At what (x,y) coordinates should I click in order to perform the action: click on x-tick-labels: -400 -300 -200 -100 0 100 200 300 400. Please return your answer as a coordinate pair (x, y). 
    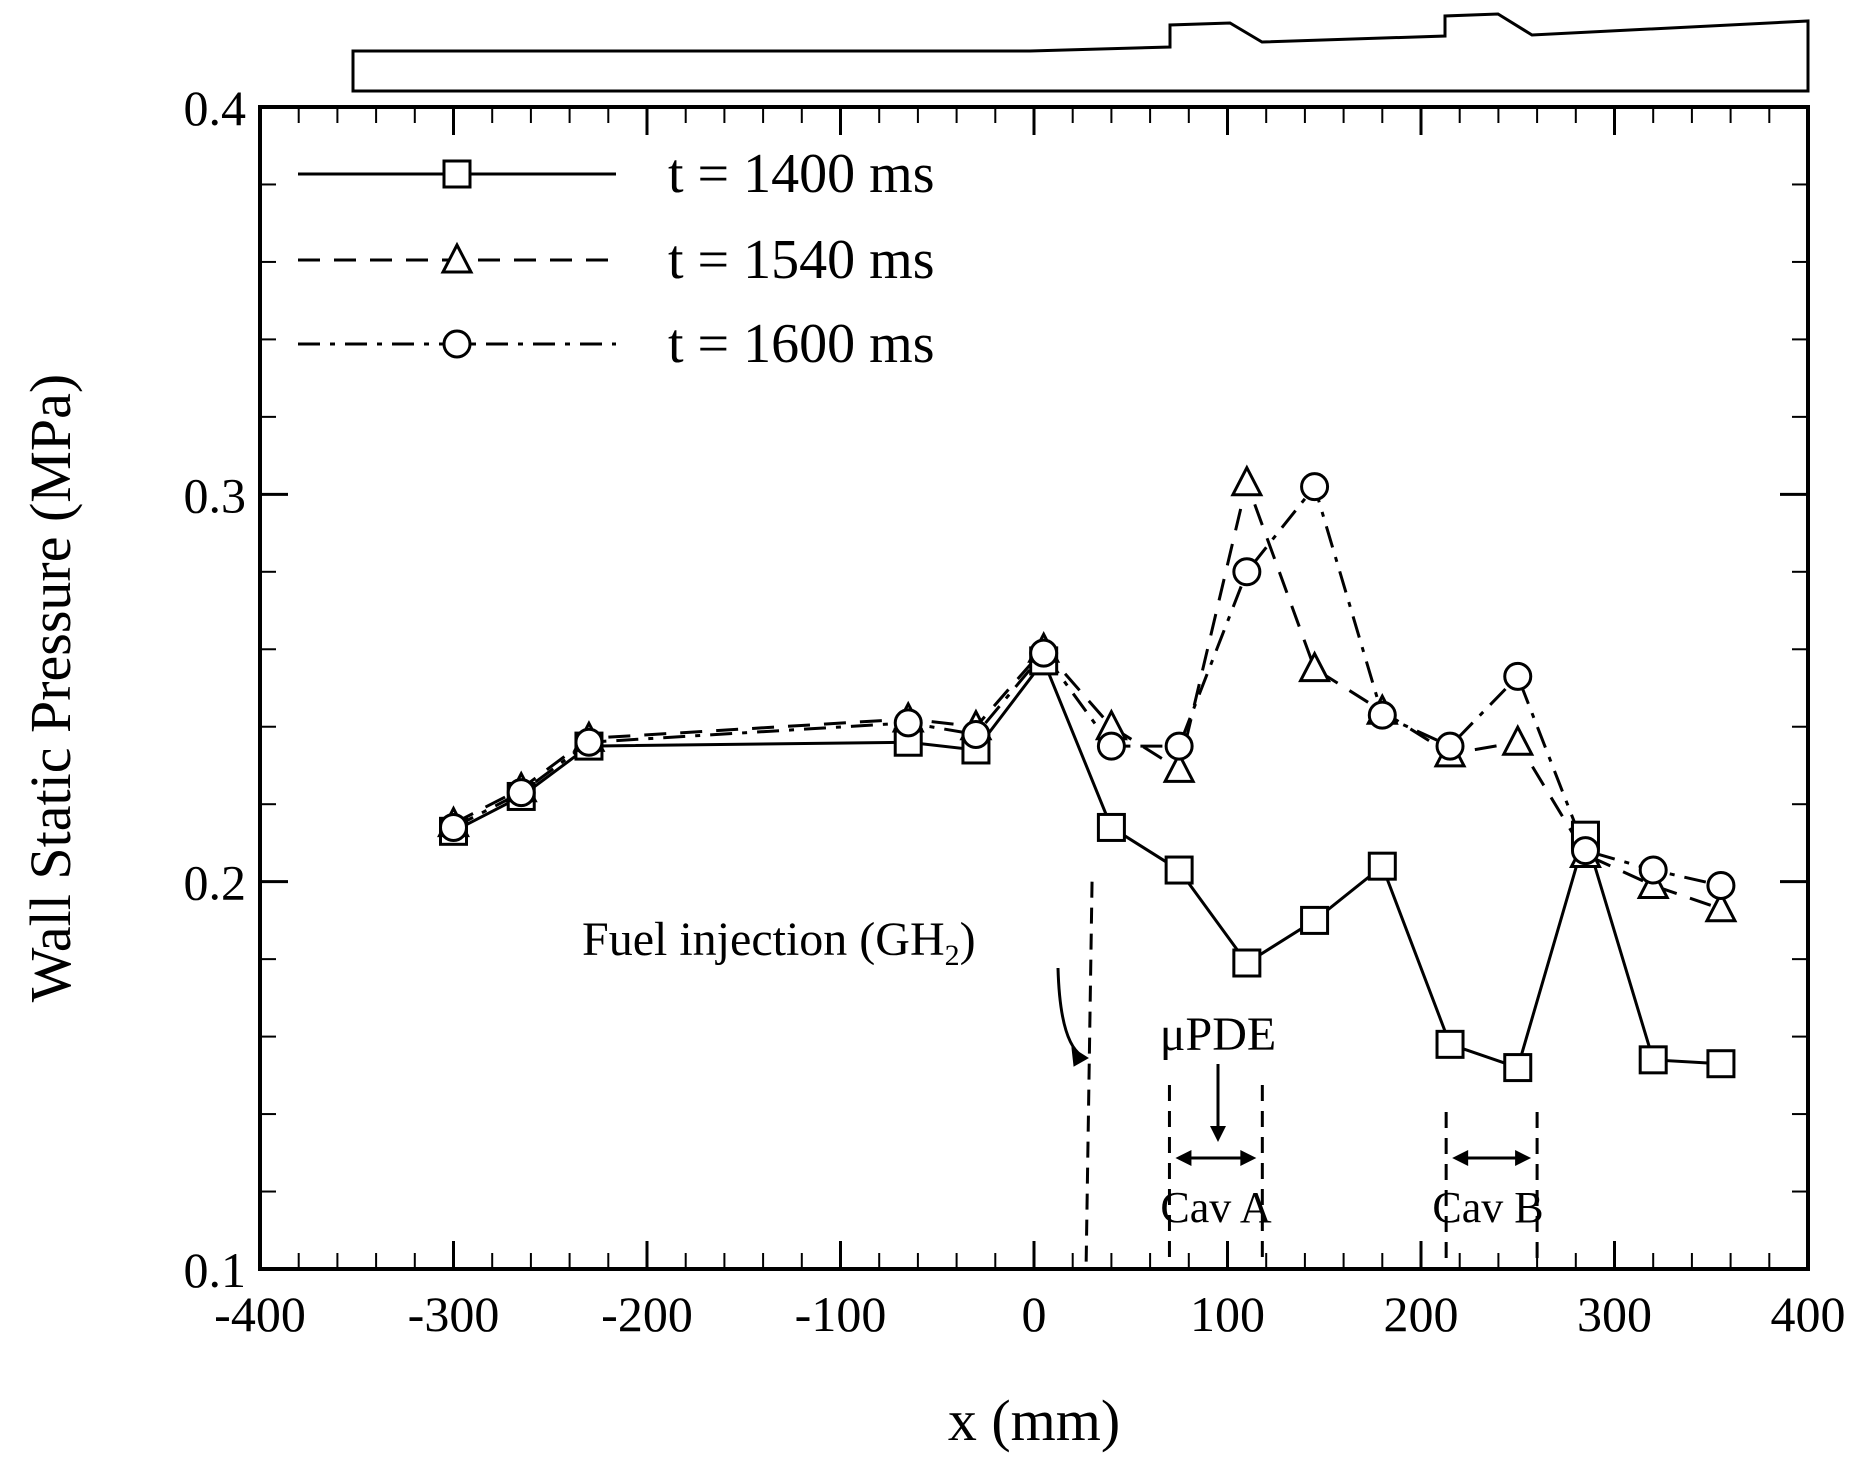
    Looking at the image, I should click on (1029, 1314).